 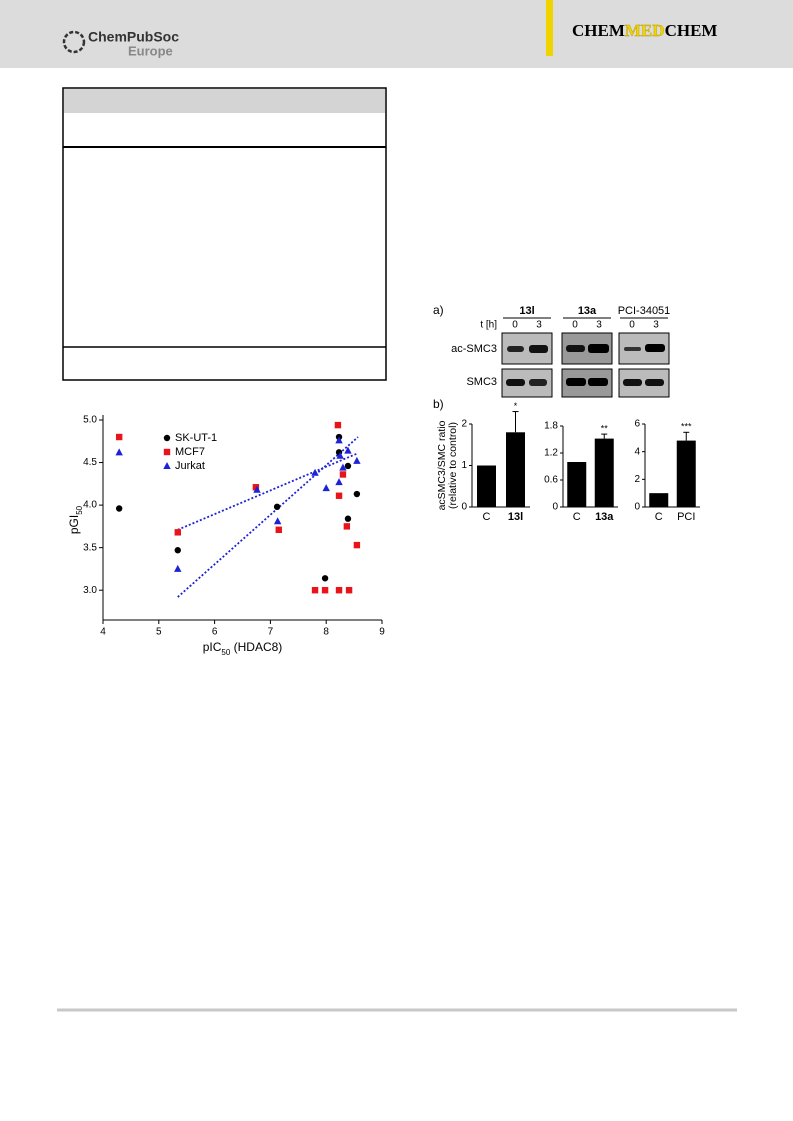 I want to click on table-header-row, so click(x=224, y=101).